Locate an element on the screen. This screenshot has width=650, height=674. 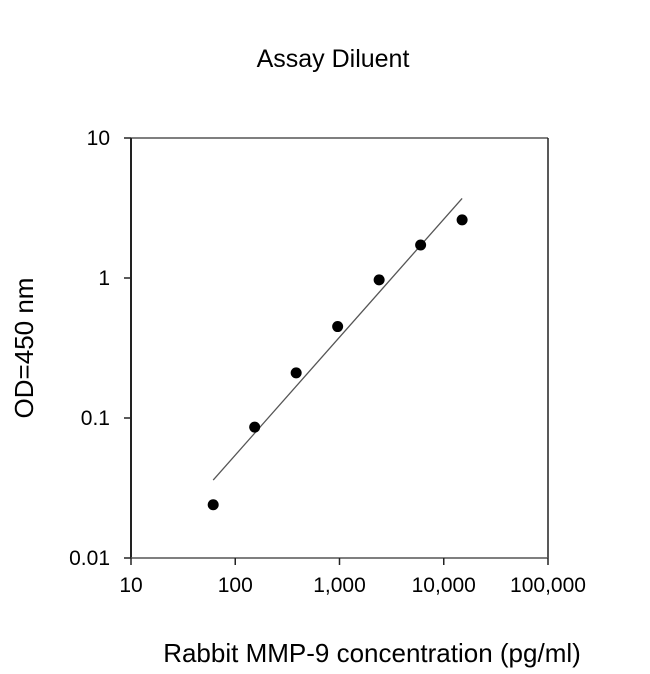
x-tick-label: 100 is located at coordinates (235, 585).